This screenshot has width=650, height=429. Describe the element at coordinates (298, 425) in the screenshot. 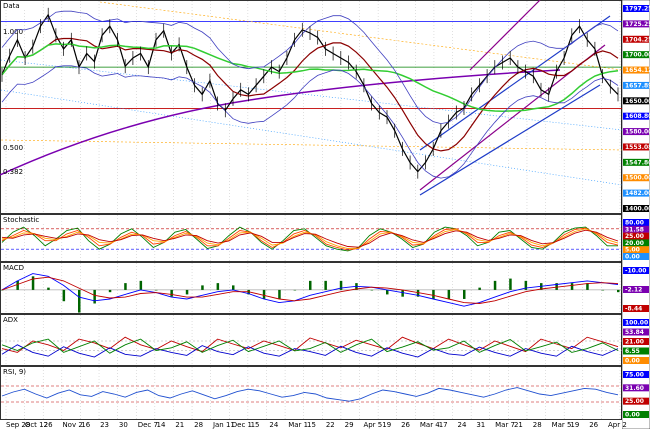

I see `x-tick-15: Mar 1` at that location.